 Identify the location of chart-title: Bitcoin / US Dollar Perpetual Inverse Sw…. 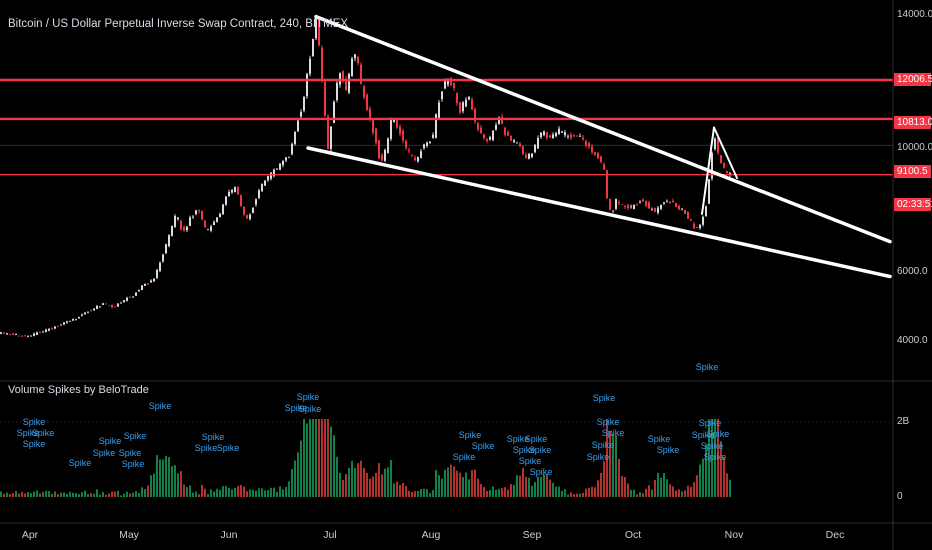
(178, 24).